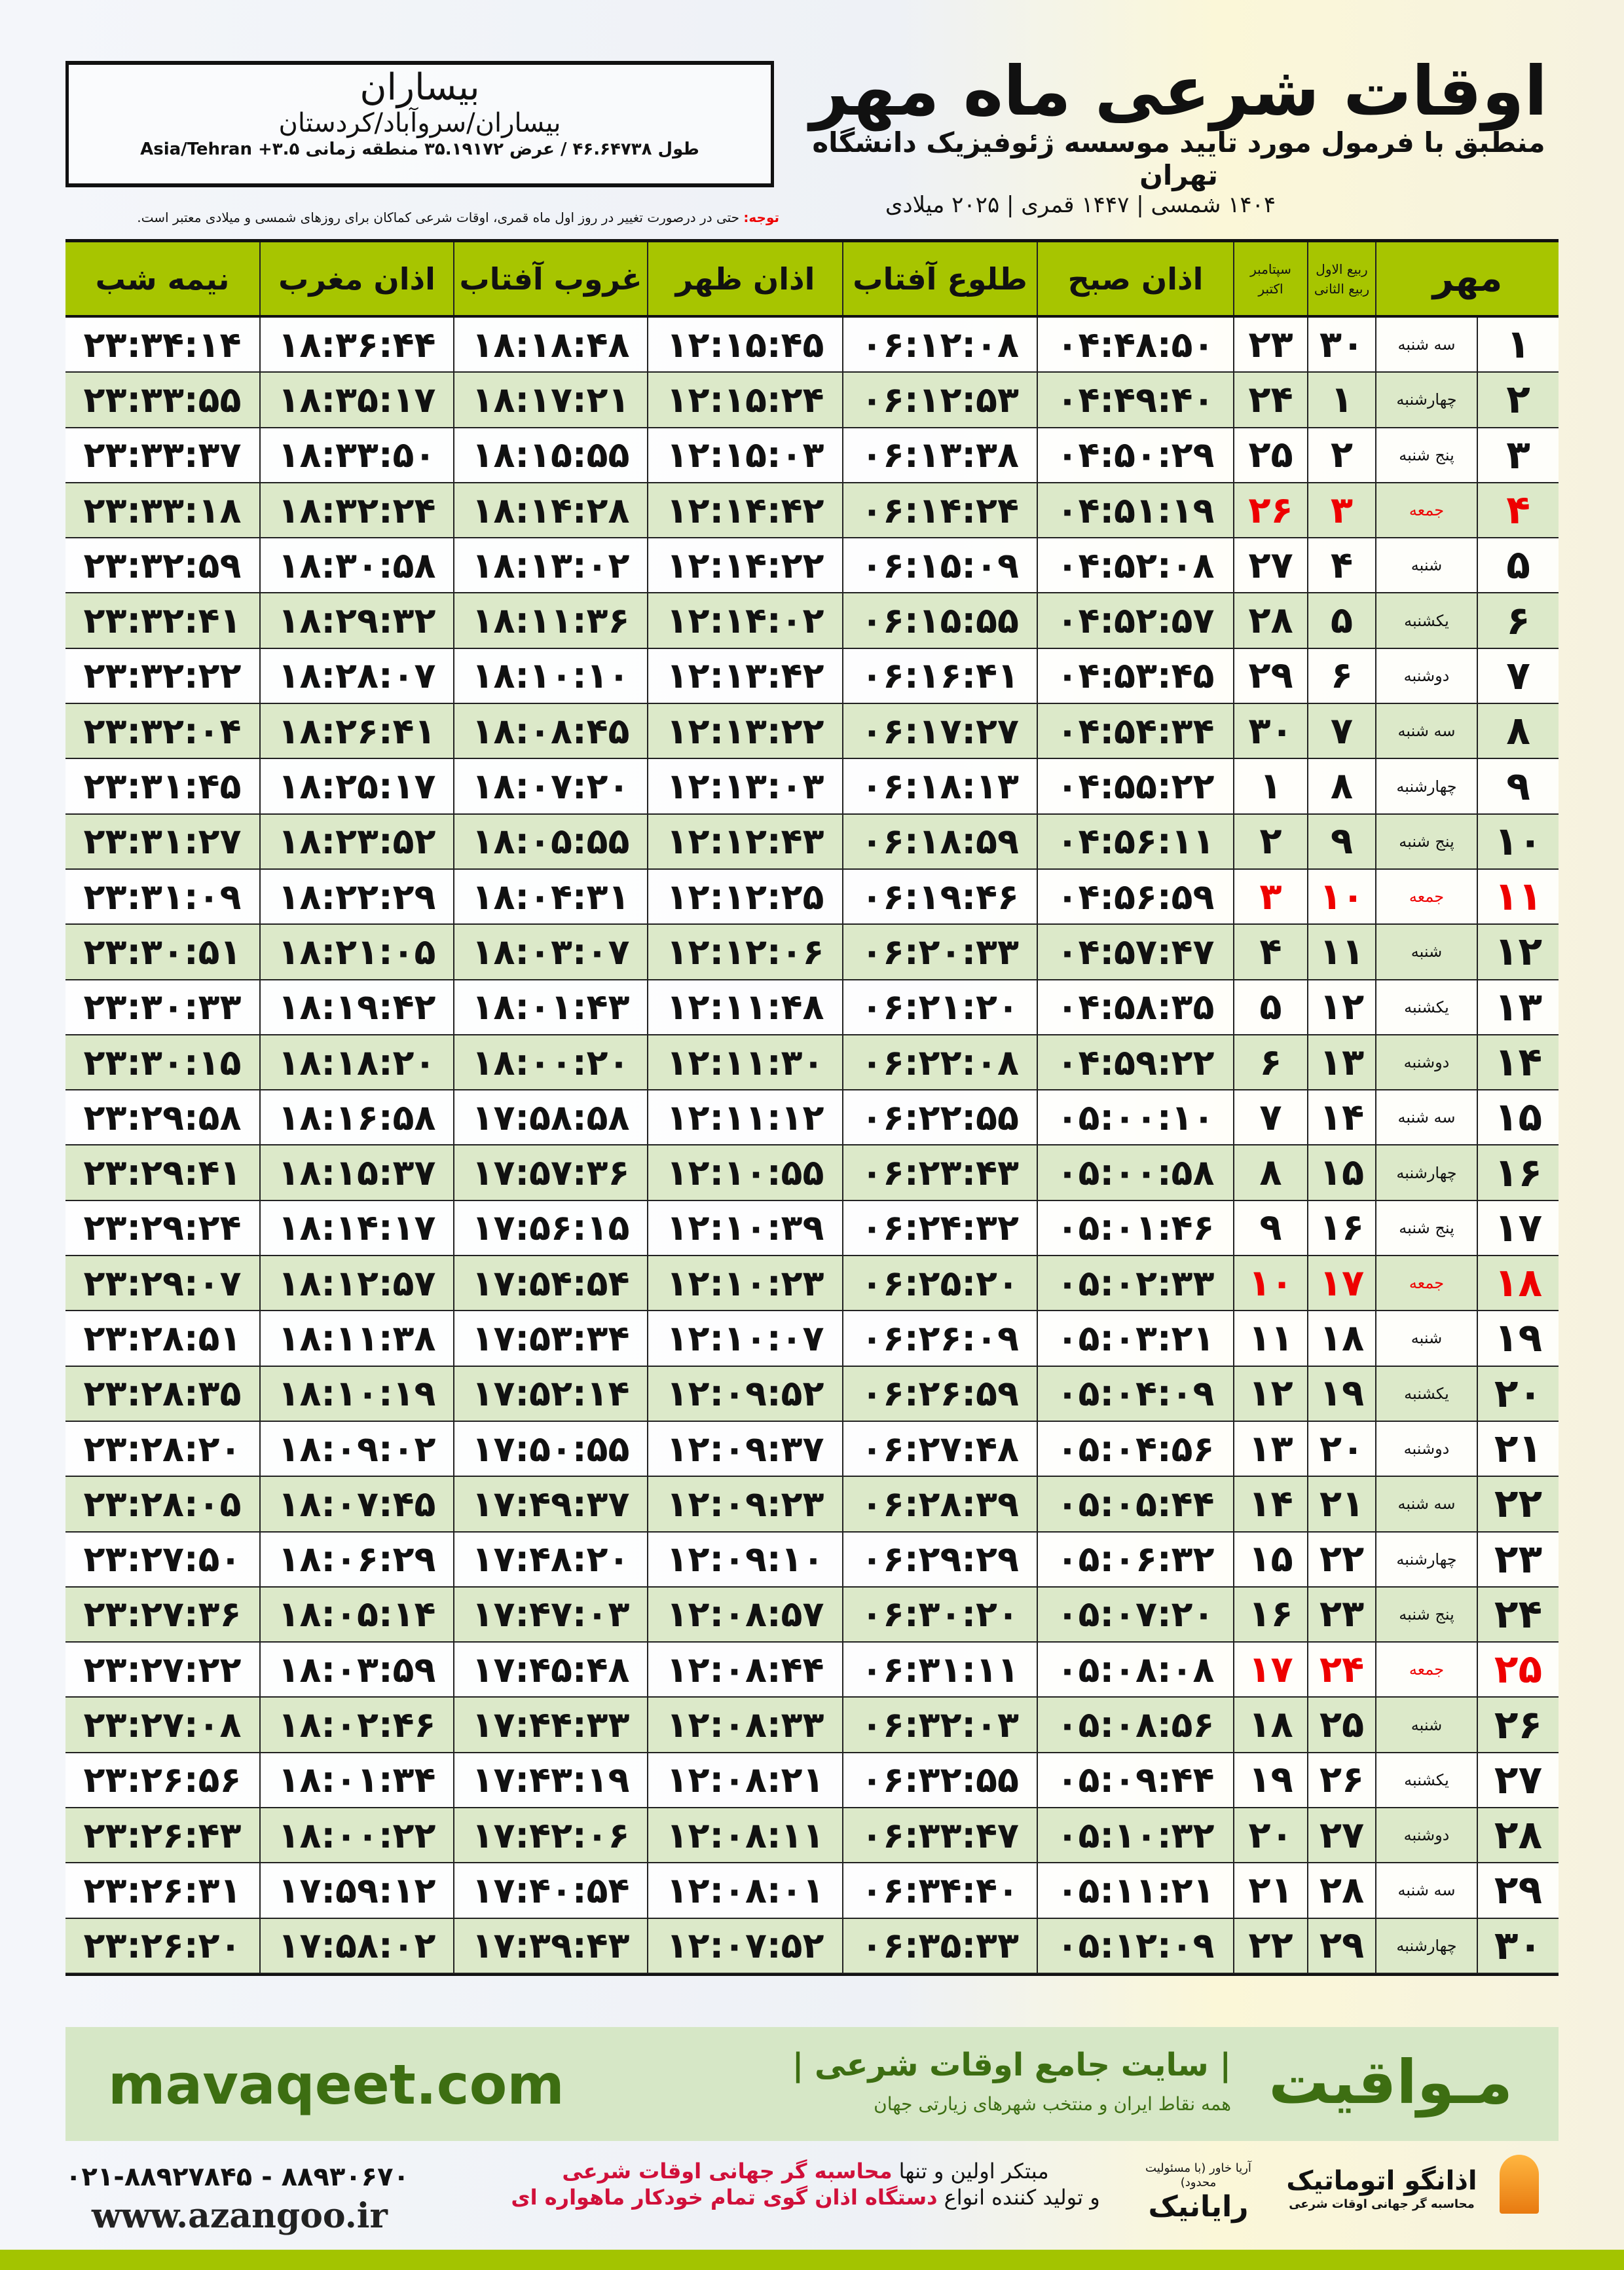  Describe the element at coordinates (162, 897) in the screenshot. I see `midnight-time: ۲۳:۳۱:۰۹` at that location.